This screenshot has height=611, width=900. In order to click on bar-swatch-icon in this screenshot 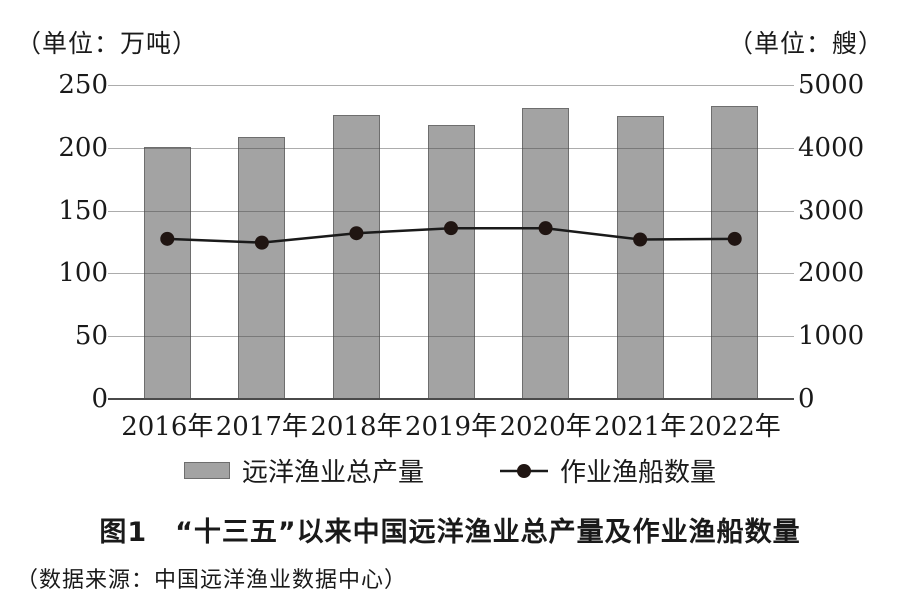, I will do `click(206, 470)`.